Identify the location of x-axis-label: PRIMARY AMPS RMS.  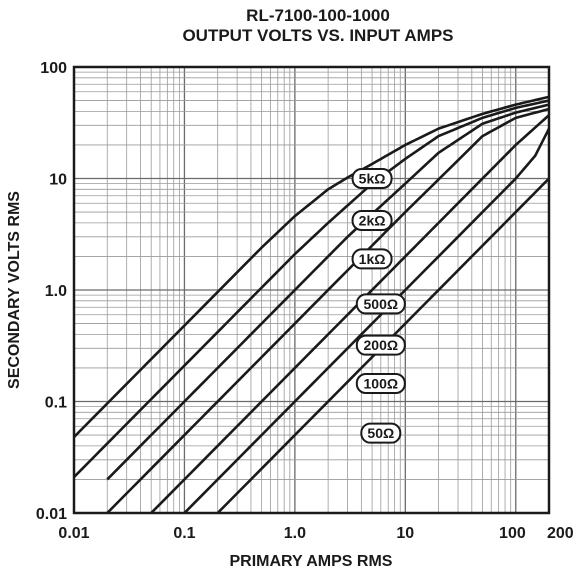
(311, 561).